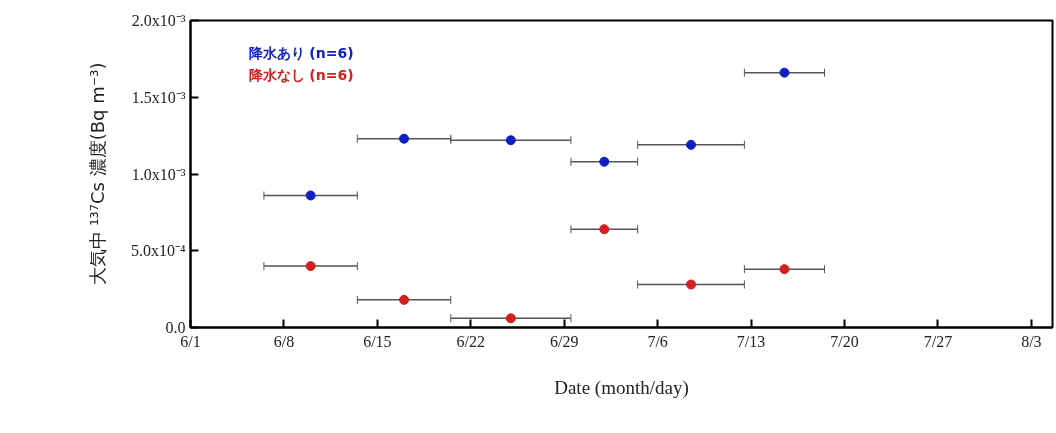  I want to click on x-tick-label: 7/27, so click(938, 341).